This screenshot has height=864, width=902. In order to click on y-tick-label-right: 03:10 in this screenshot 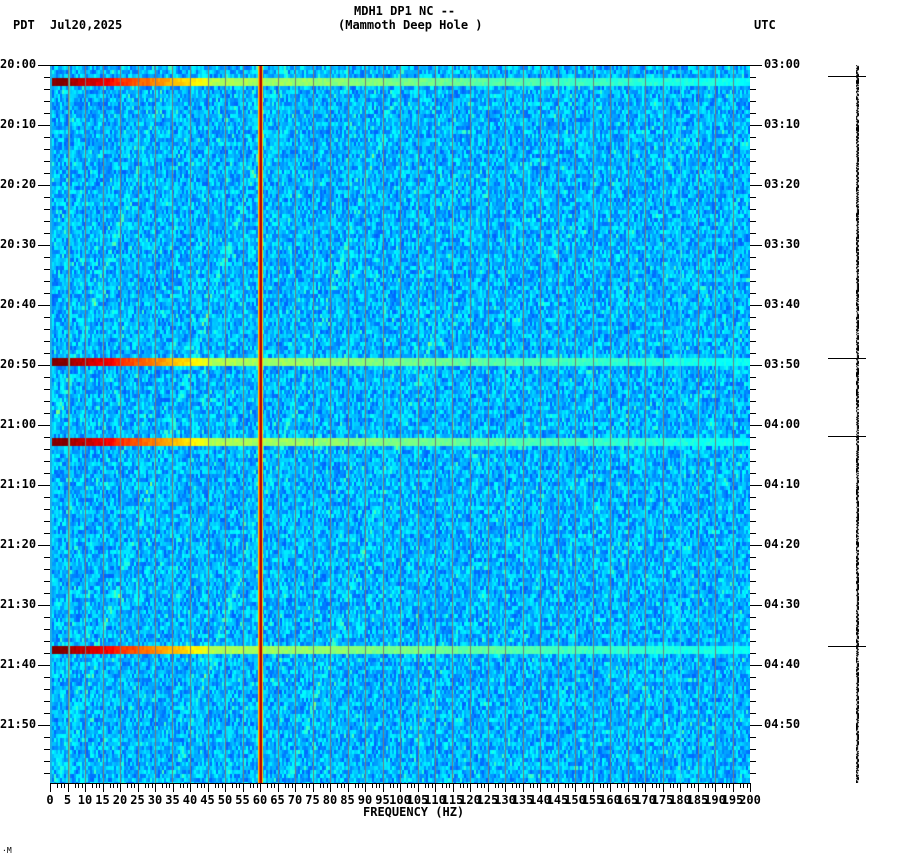, I will do `click(782, 124)`.